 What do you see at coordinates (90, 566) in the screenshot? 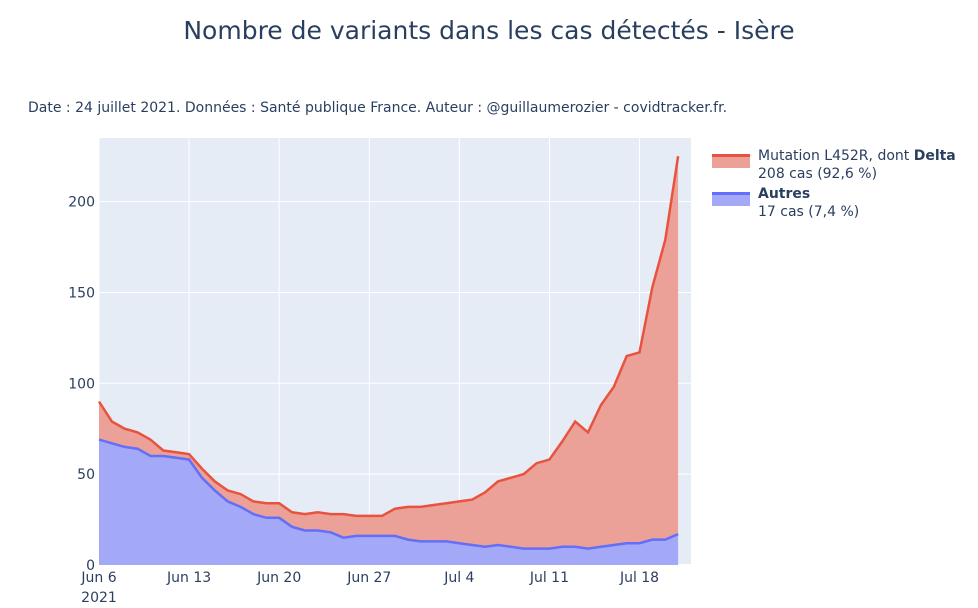
I see `y-tick-label: 0` at bounding box center [90, 566].